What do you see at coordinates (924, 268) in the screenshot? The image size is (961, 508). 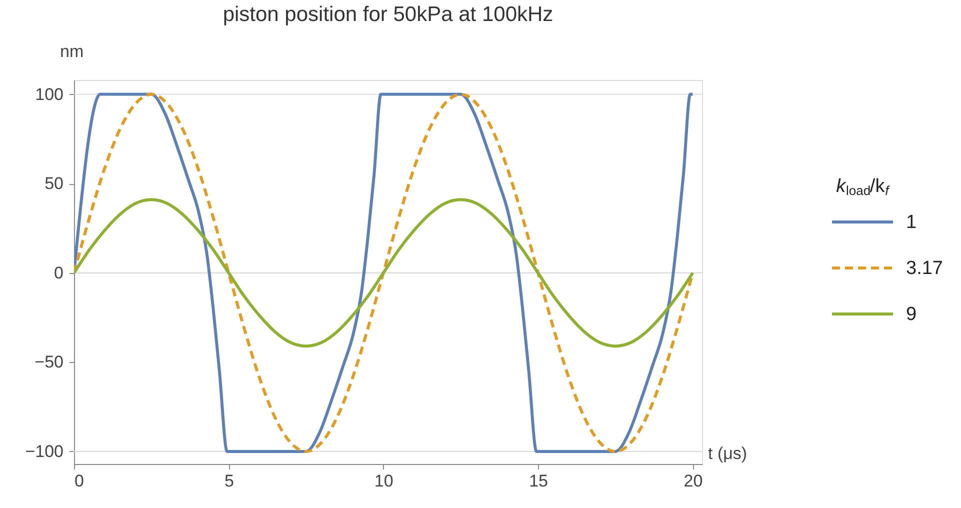 I see `legend-label: 3.17` at bounding box center [924, 268].